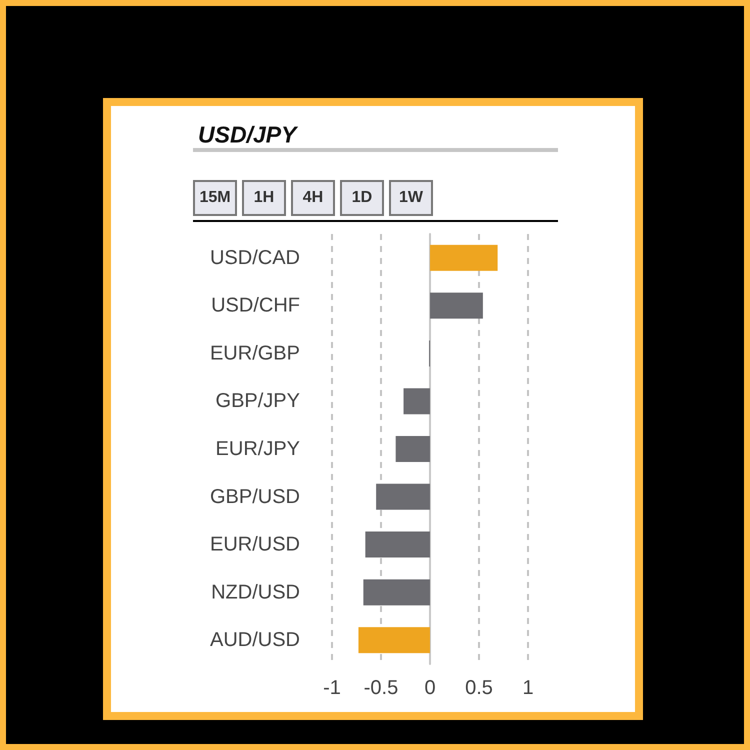 The image size is (750, 750). What do you see at coordinates (479, 688) in the screenshot?
I see `x-tick-label: 0.5` at bounding box center [479, 688].